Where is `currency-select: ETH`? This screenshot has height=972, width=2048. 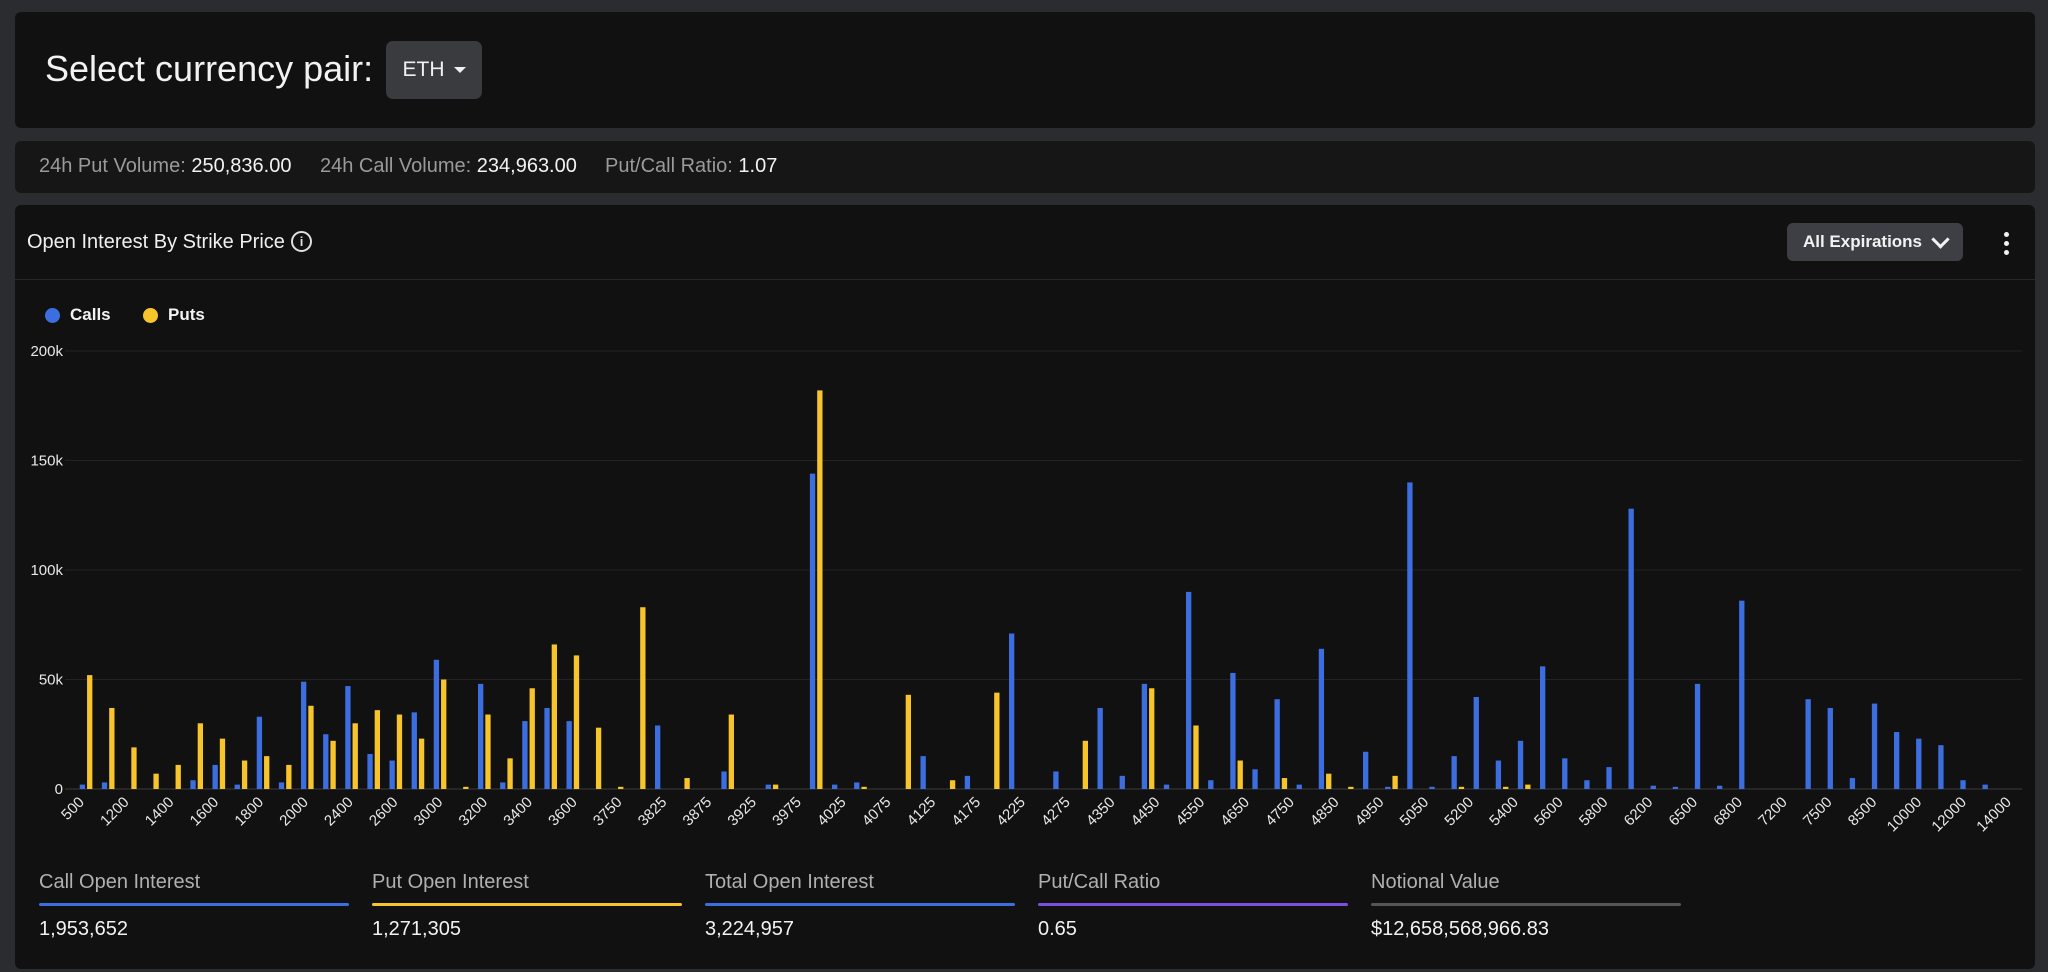
currency-select: ETH is located at coordinates (434, 70).